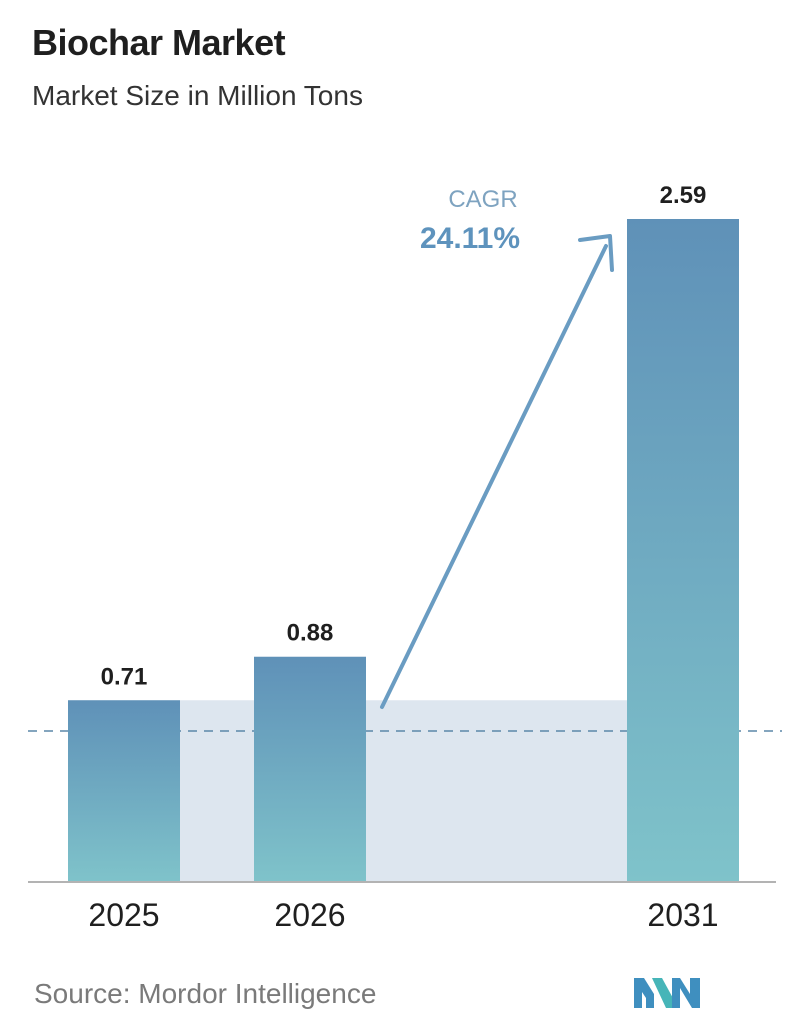 Image resolution: width=796 pixels, height=1034 pixels. What do you see at coordinates (470, 238) in the screenshot?
I see `cagr-value: 24.11%` at bounding box center [470, 238].